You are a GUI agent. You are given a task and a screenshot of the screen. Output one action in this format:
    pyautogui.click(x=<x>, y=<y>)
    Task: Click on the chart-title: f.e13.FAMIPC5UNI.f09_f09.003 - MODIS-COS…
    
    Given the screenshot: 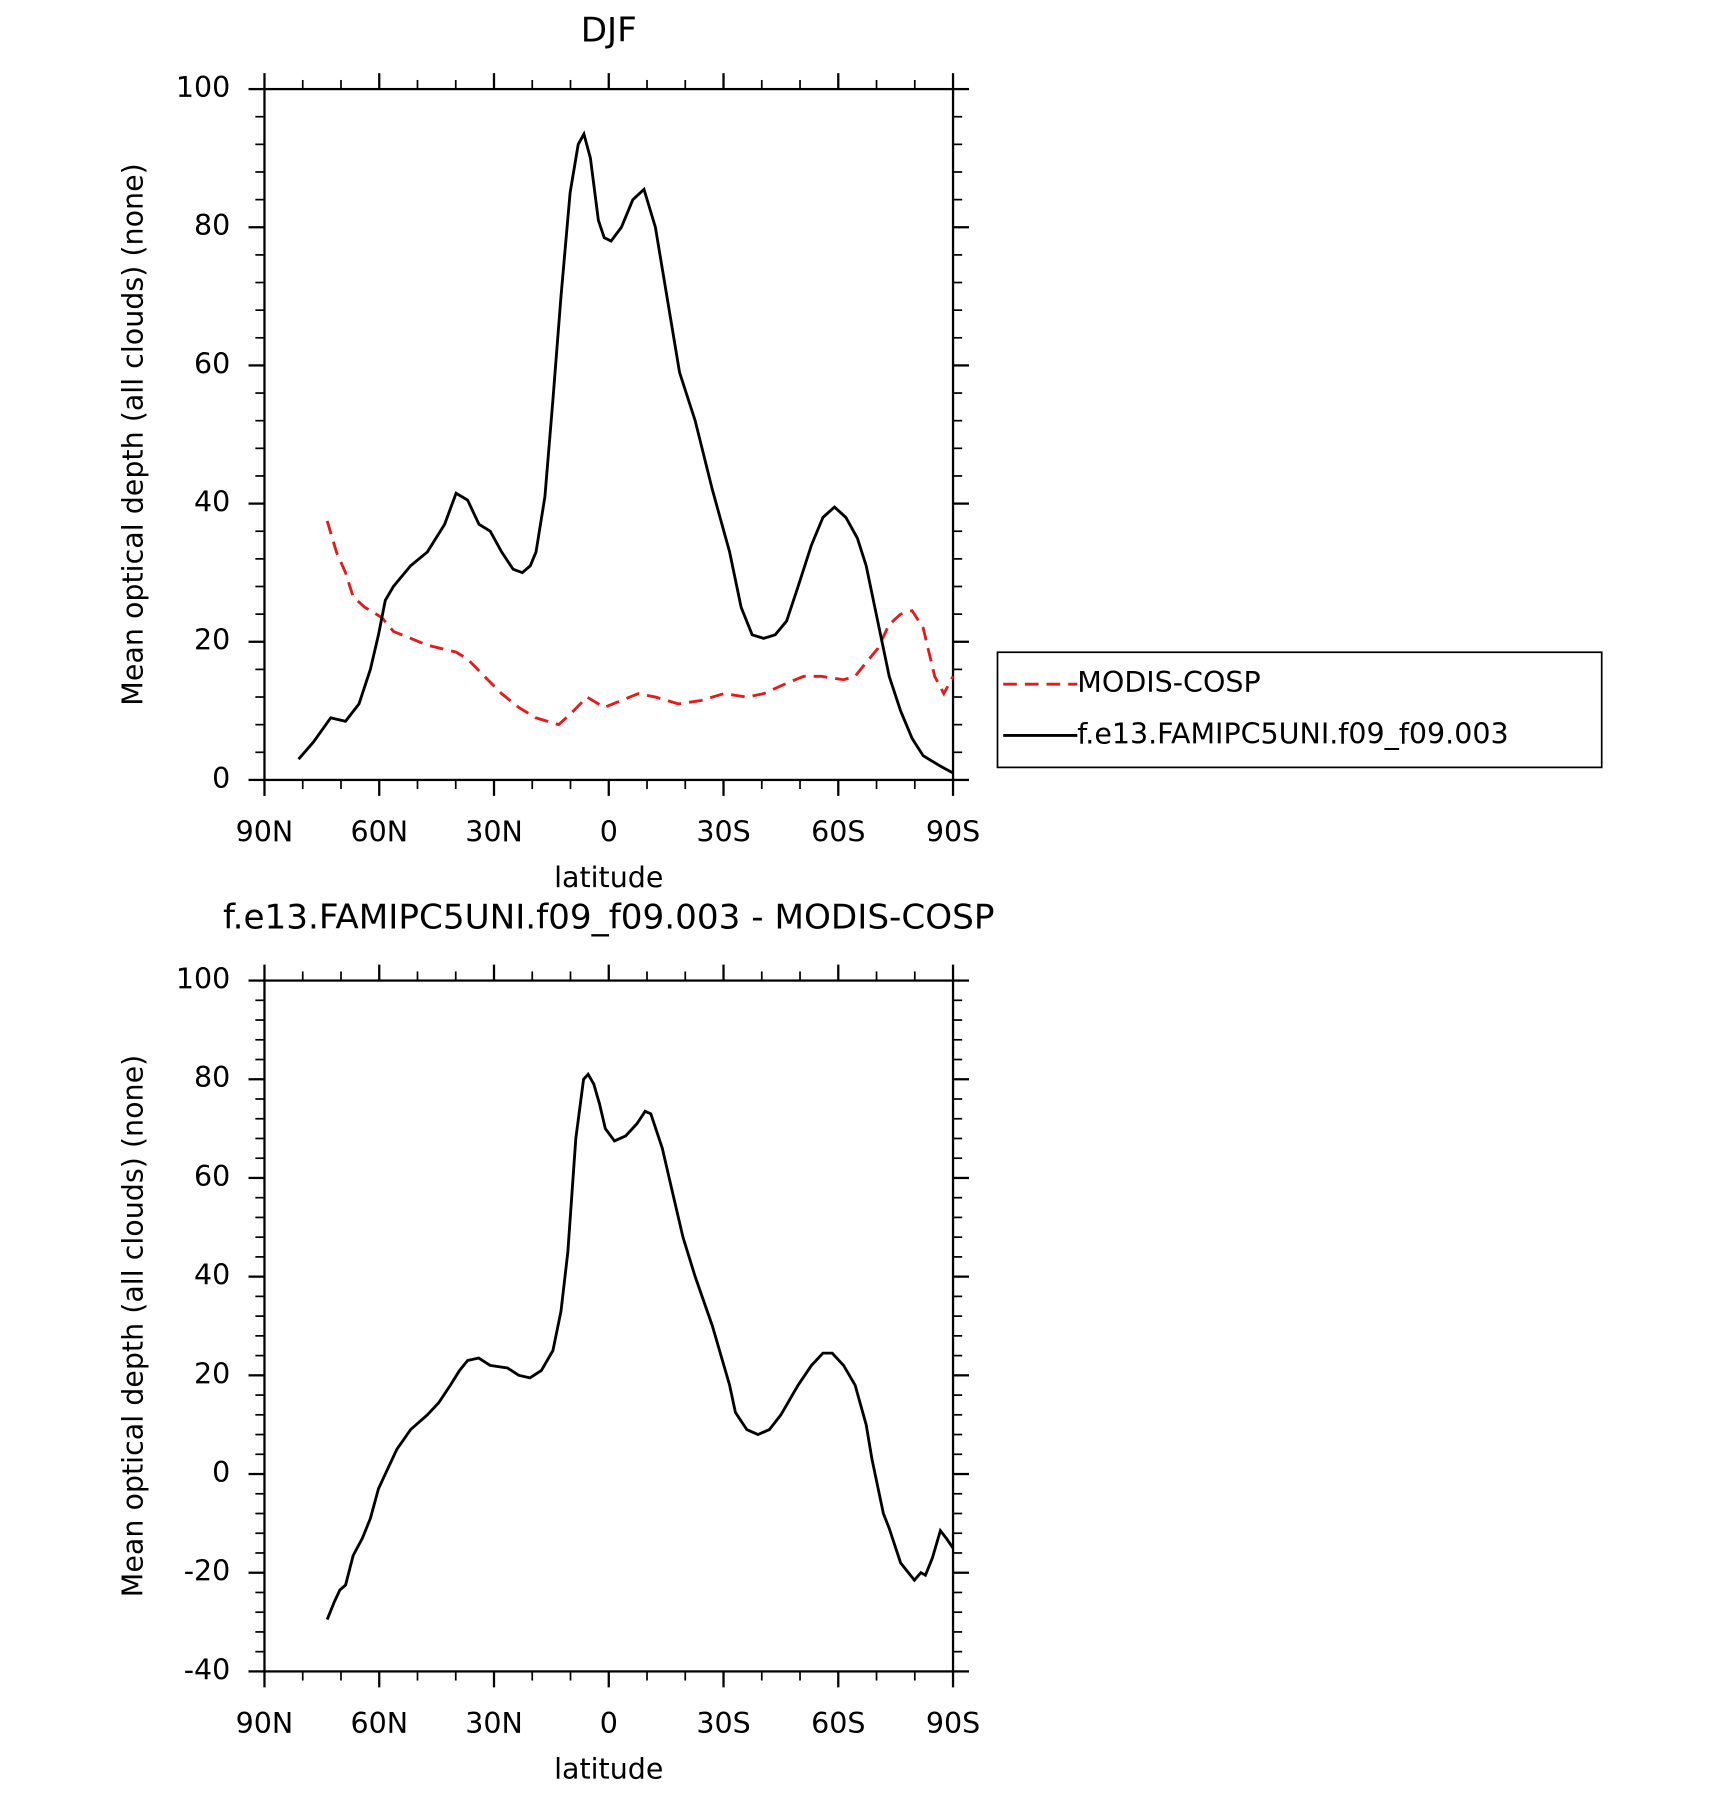 What is the action you would take?
    pyautogui.click(x=608, y=918)
    